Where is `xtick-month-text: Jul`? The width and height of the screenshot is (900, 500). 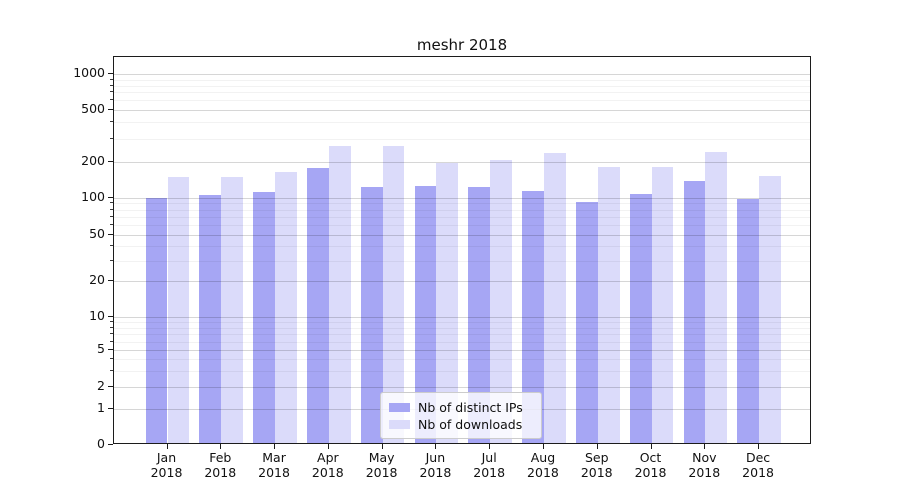
xtick-month-text: Jul is located at coordinates (489, 457).